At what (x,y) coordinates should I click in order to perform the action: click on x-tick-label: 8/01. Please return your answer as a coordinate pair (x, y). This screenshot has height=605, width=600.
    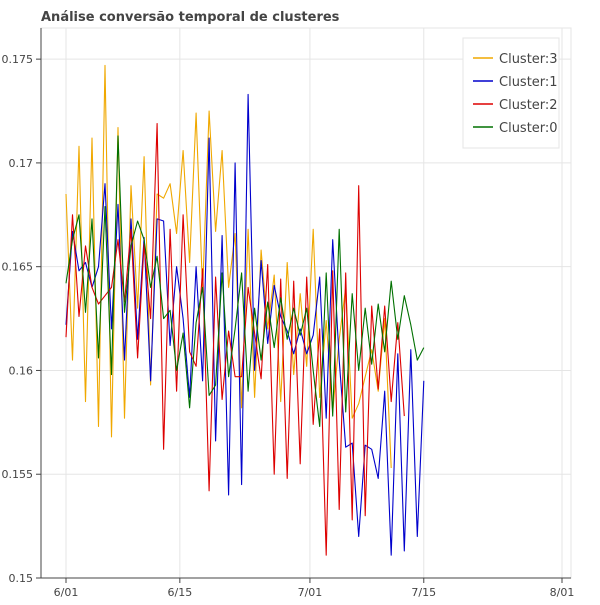
    Looking at the image, I should click on (562, 592).